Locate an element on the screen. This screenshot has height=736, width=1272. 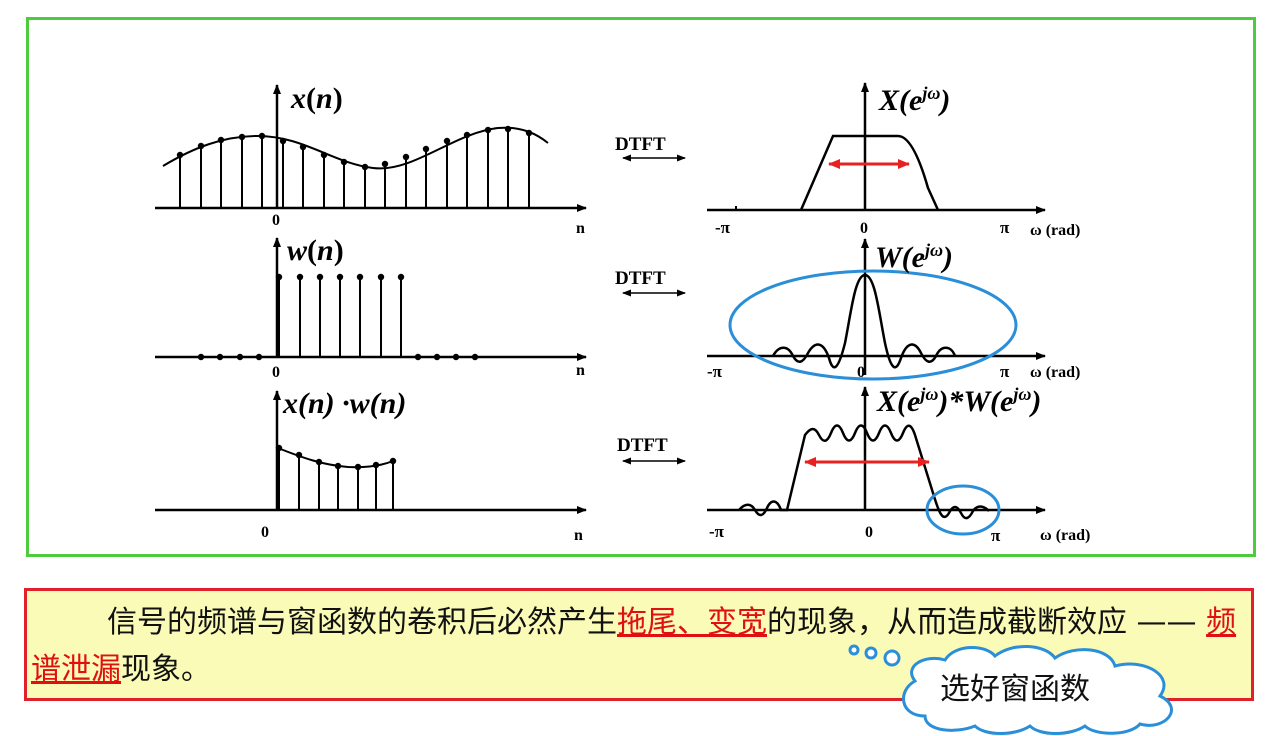
wn-title: w(n) is located at coordinates (315, 250).